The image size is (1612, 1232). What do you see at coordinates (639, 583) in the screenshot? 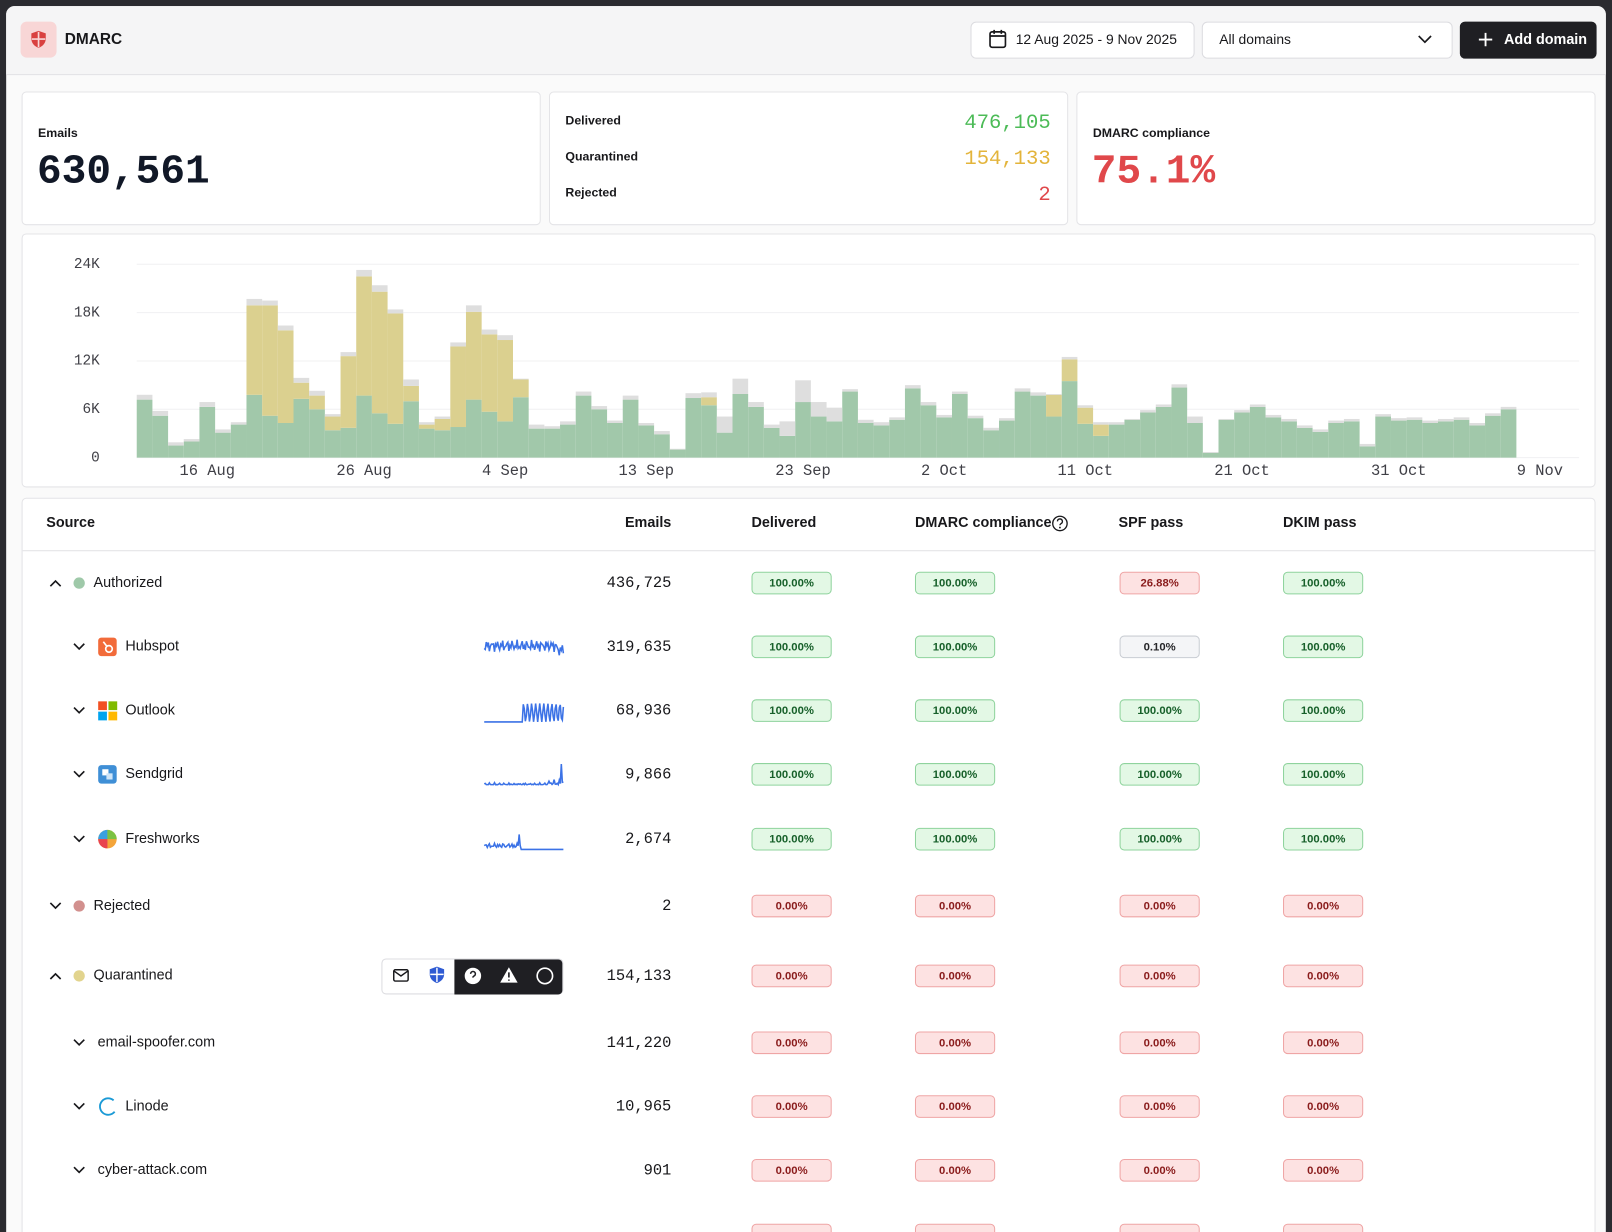
I see `email-count: 436,725` at bounding box center [639, 583].